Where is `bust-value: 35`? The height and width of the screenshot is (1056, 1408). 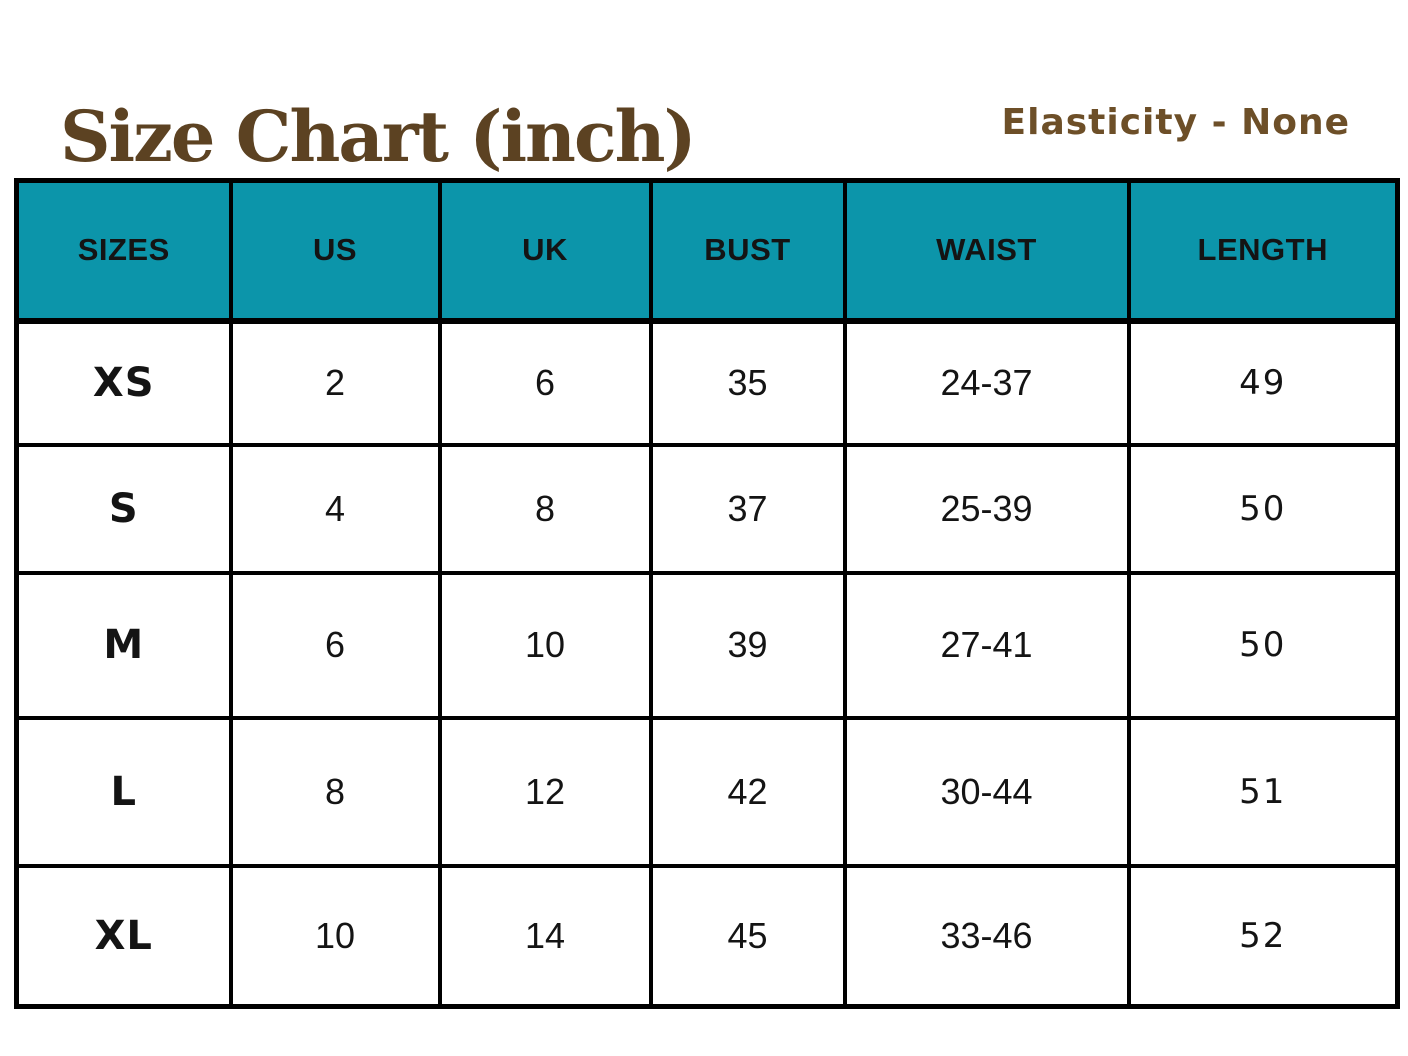 bust-value: 35 is located at coordinates (747, 382).